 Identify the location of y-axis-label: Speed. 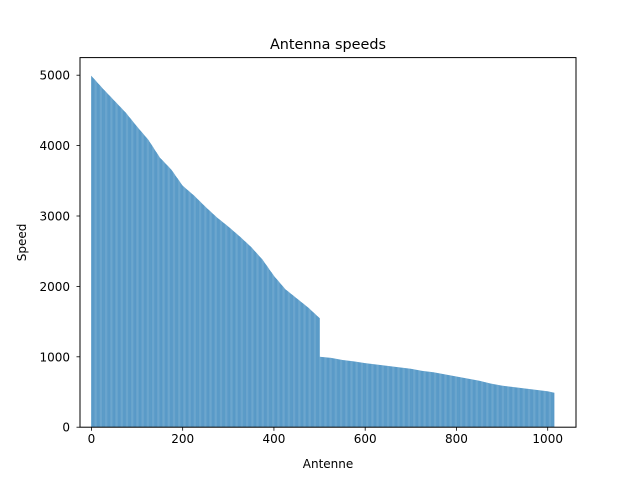
(22, 243).